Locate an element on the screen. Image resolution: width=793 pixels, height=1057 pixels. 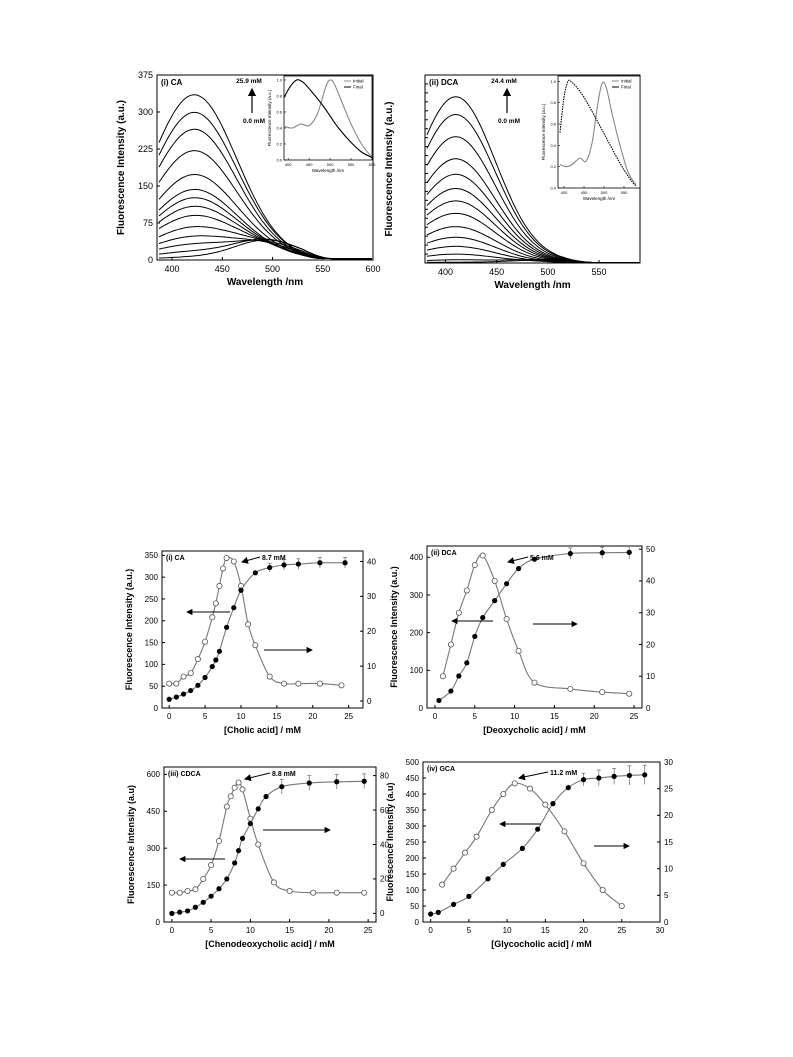
inset-frame is located at coordinates (328, 118).